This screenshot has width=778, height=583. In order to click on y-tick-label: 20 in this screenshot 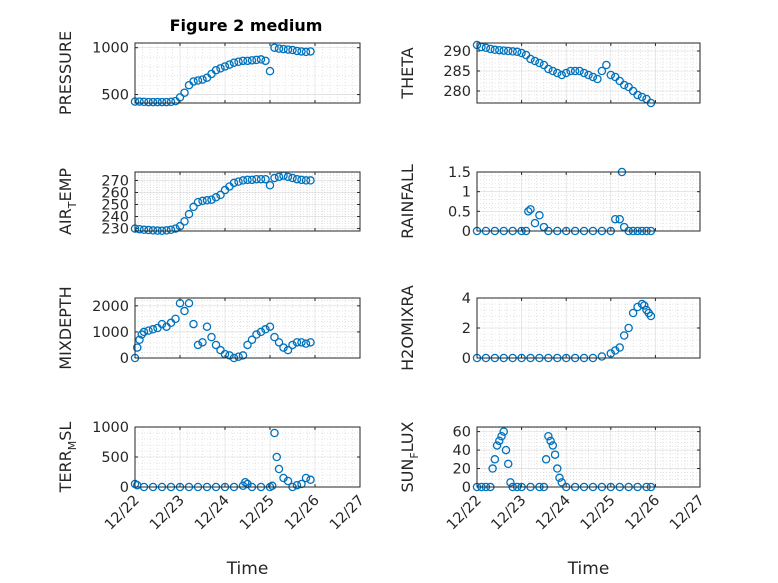, I will do `click(462, 470)`.